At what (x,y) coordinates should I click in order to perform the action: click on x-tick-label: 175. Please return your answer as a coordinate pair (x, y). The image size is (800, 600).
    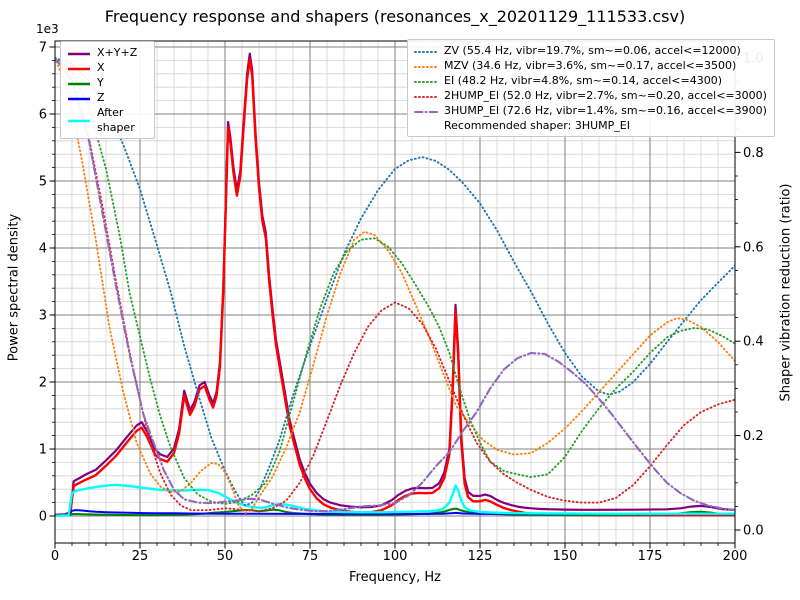
    Looking at the image, I should click on (650, 556).